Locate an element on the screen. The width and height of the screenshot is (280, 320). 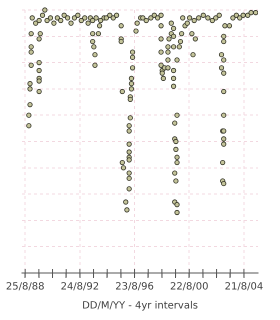
x-tick-label: 25/8/88 is located at coordinates (25, 287).